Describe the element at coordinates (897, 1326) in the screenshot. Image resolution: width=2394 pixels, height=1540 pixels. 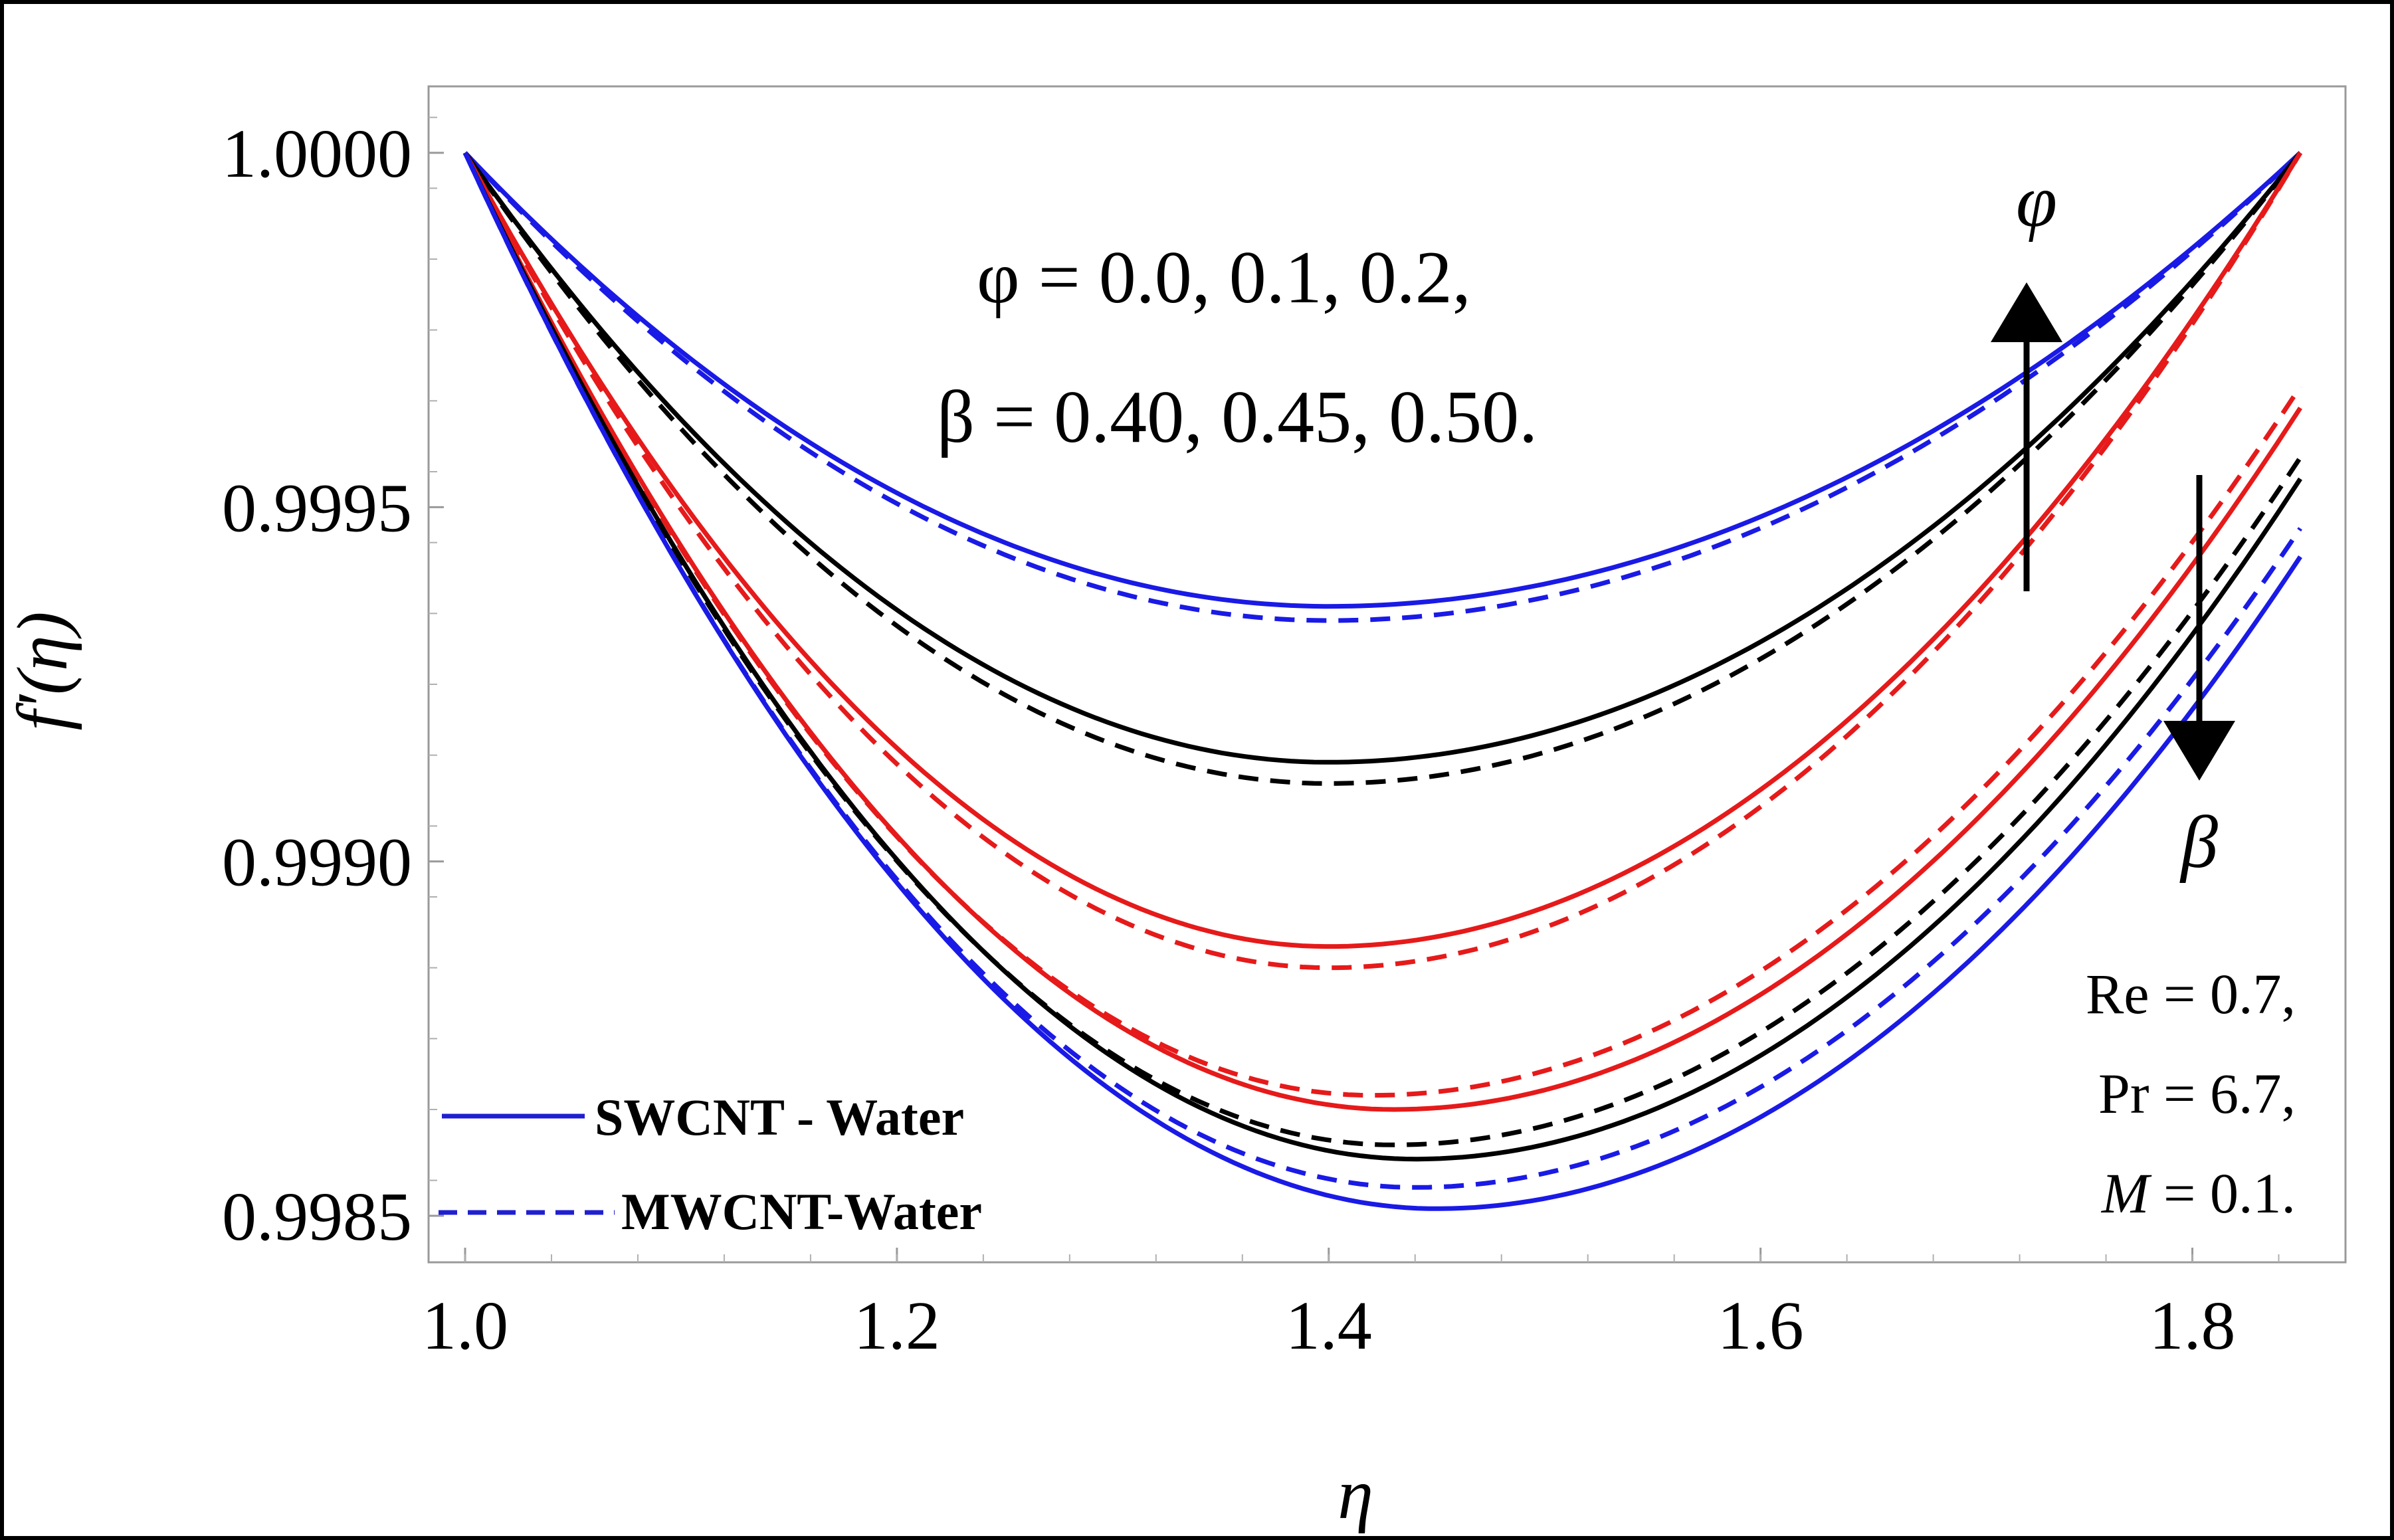
I see `x-tick-label: 1.2` at that location.